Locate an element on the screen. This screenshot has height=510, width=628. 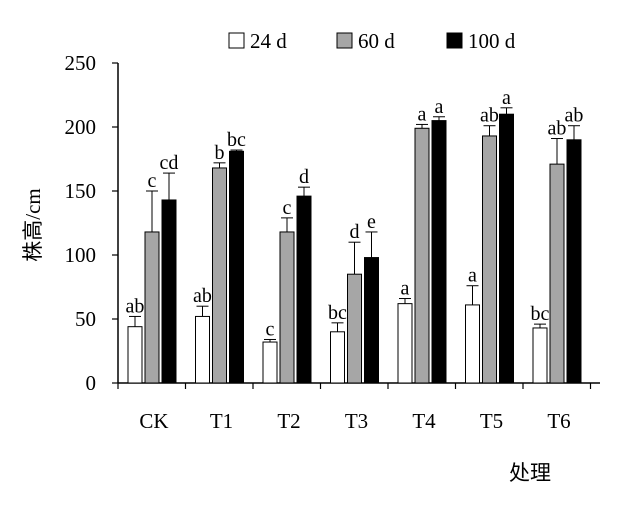
legend-label: 60 d is located at coordinates (376, 41).